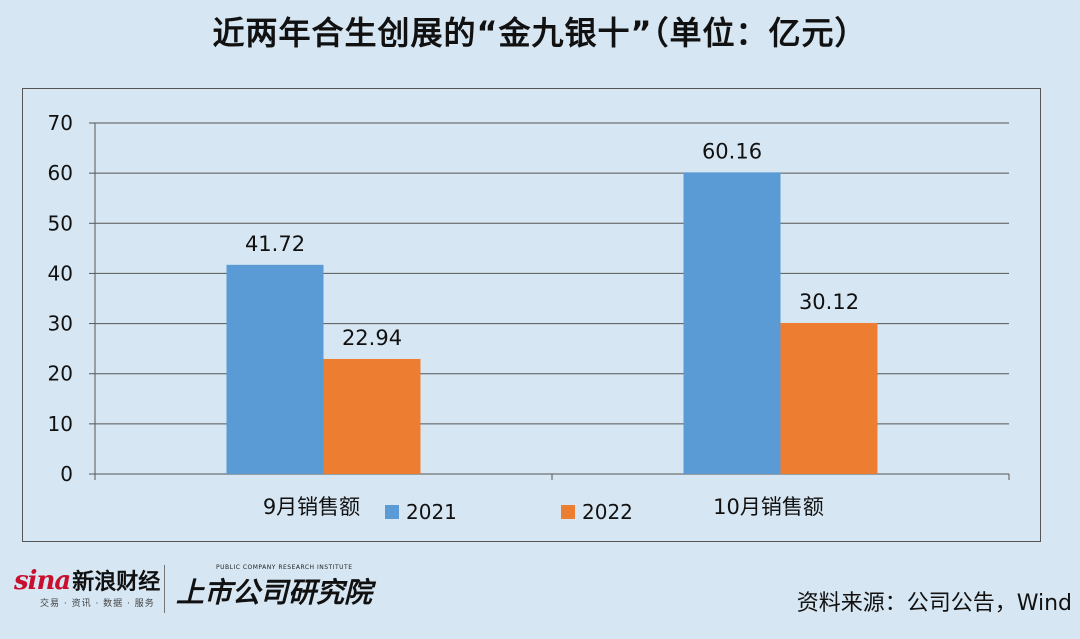 The height and width of the screenshot is (639, 1080). I want to click on y-tick-label: 40, so click(60, 273).